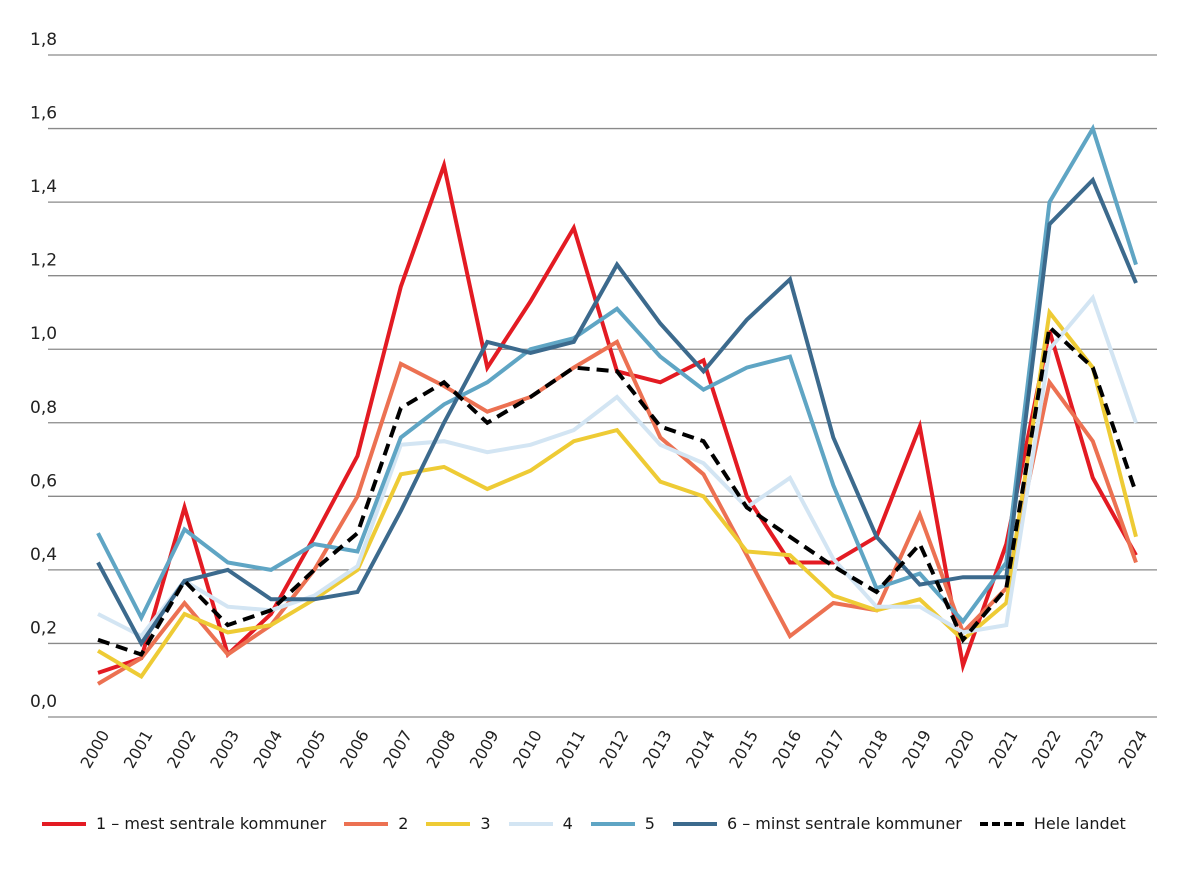 The height and width of the screenshot is (876, 1200). I want to click on y-tick-label: 0,0, so click(43, 702).